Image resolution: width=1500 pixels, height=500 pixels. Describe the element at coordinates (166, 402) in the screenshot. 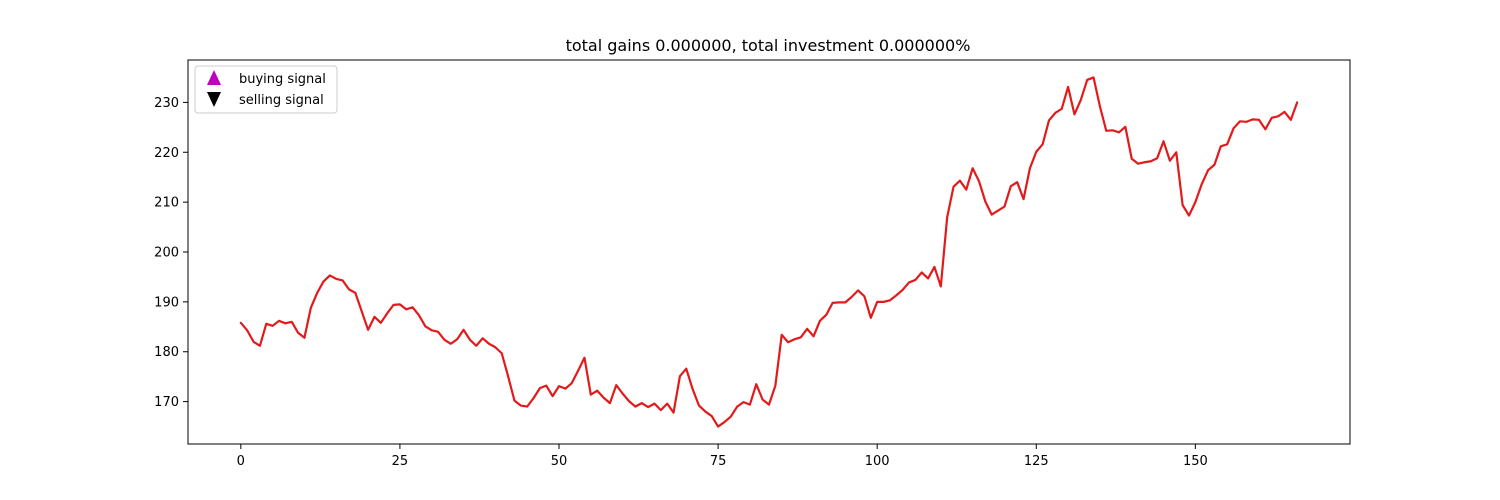

I see `y-tick-label: 170` at that location.